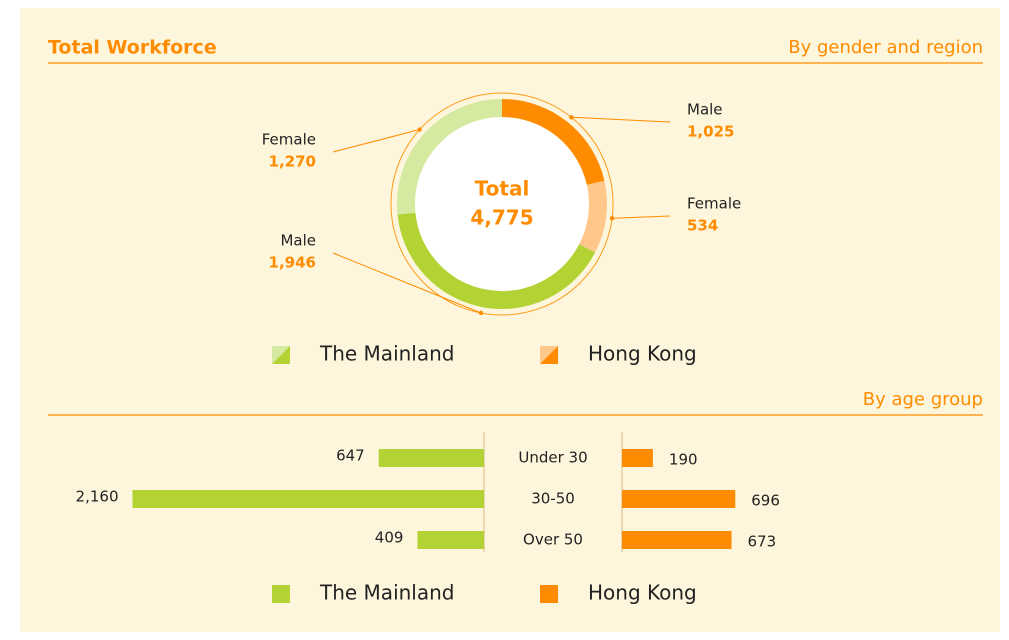 This screenshot has width=1009, height=640. Describe the element at coordinates (389, 538) in the screenshot. I see `value-label: 409` at that location.